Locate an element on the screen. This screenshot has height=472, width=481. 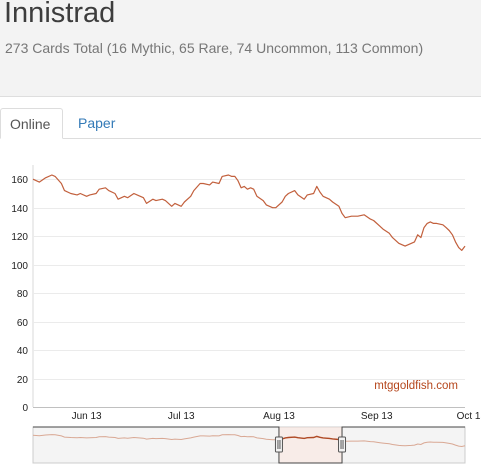
navigator-selected-range is located at coordinates (310, 445).